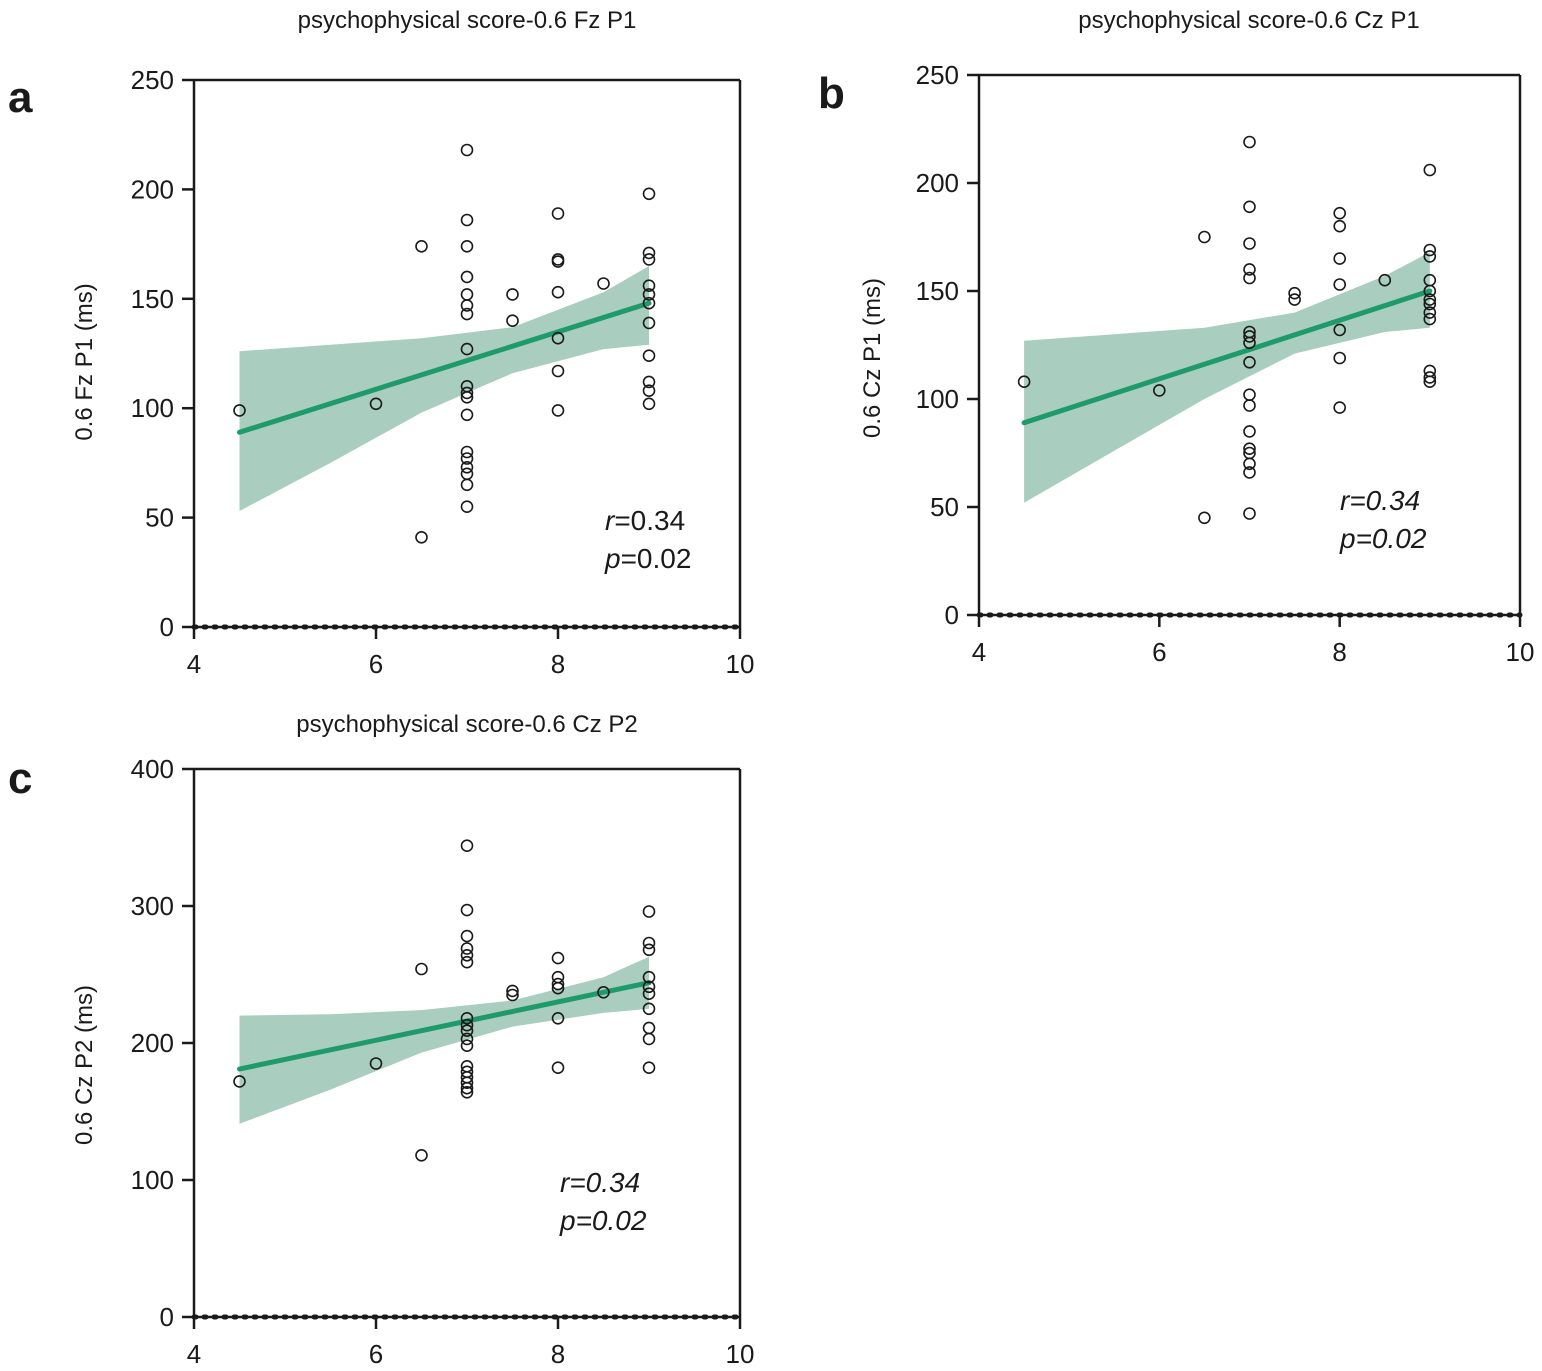 This screenshot has height=1371, width=1542. I want to click on y-tick-label: 150, so click(152, 299).